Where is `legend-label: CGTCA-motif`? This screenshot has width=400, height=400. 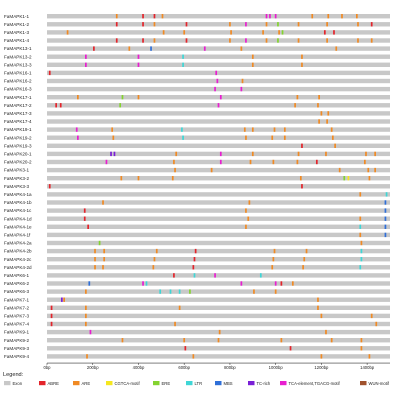
legend-label: CGTCA-motif is located at coordinates (128, 383).